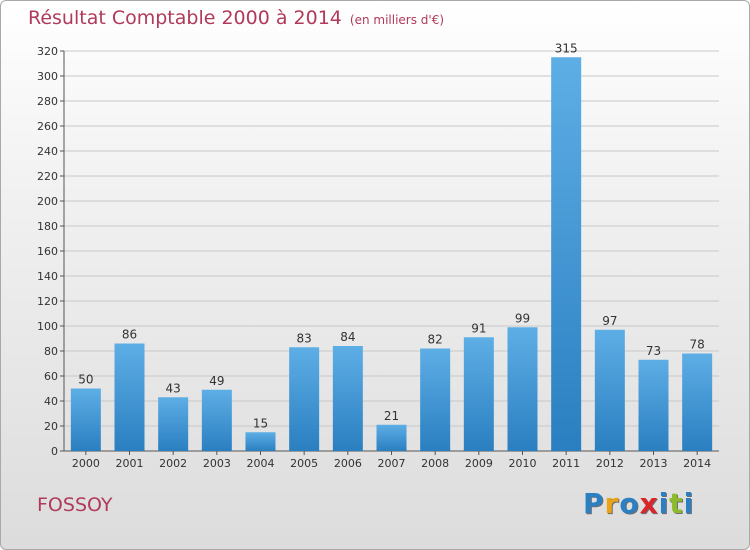 Image resolution: width=750 pixels, height=550 pixels. Describe the element at coordinates (47, 126) in the screenshot. I see `y-tick-label: 260` at that location.